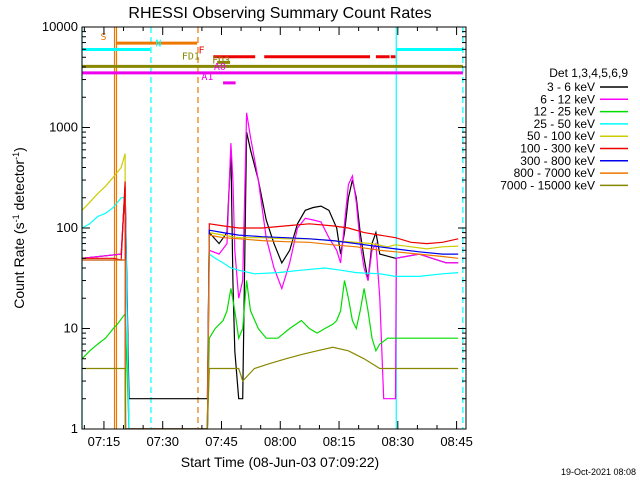  I want to click on x-tick-label: 08:30, so click(398, 441).